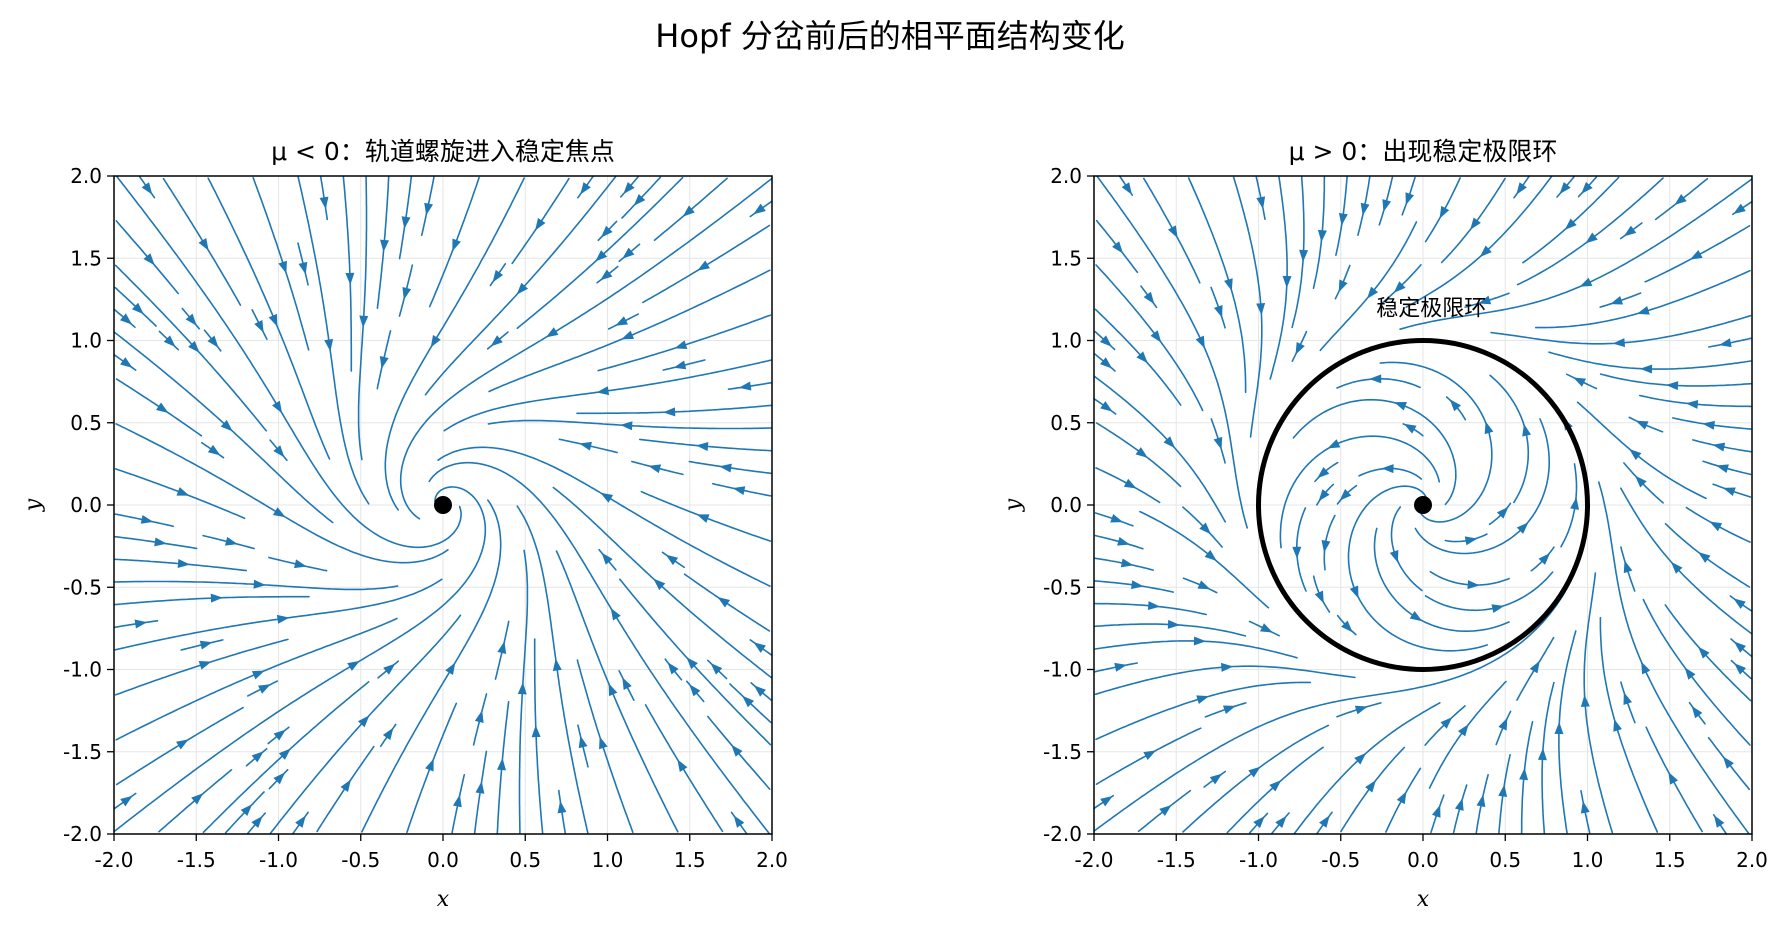 The height and width of the screenshot is (928, 1780). What do you see at coordinates (1176, 860) in the screenshot?
I see `right-x-tick-label: -1.5` at bounding box center [1176, 860].